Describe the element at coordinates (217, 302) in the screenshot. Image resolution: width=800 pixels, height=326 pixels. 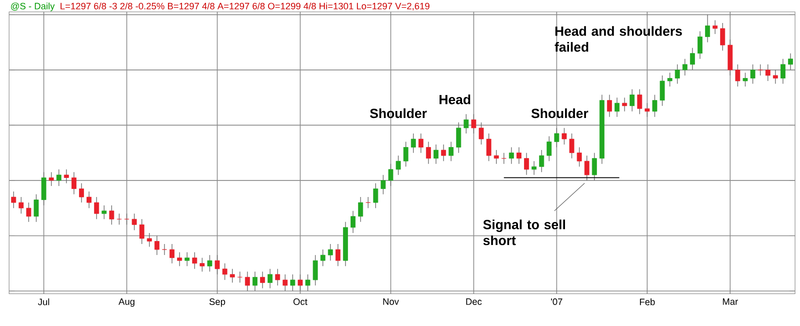
I see `x-tick-label: Sep` at that location.